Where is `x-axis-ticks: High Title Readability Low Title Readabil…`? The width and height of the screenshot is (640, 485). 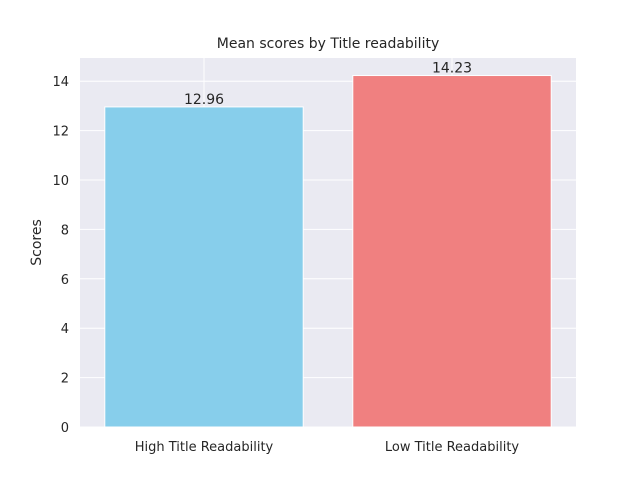 x-axis-ticks: High Title Readability Low Title Readabil… is located at coordinates (327, 447).